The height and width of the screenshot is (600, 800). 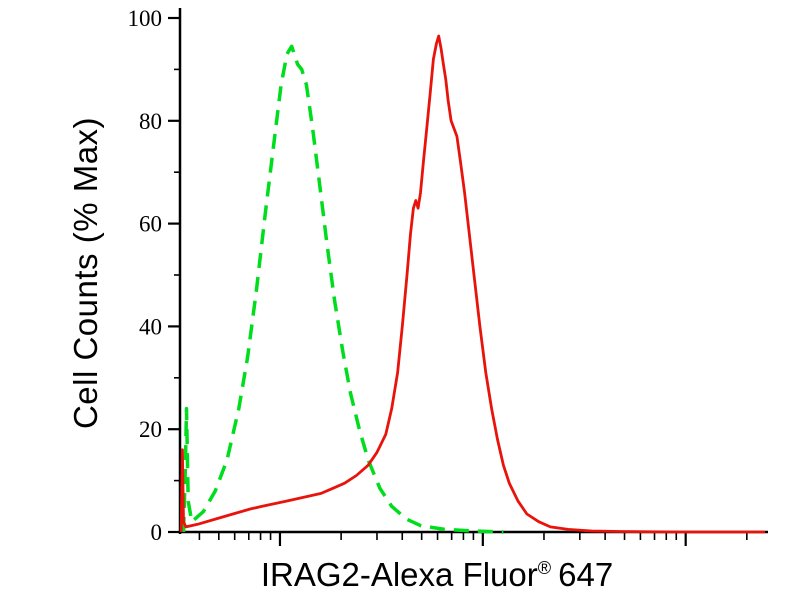 What do you see at coordinates (399, 574) in the screenshot?
I see `x-axis-label-main: IRAG2-Alexa Fluor` at bounding box center [399, 574].